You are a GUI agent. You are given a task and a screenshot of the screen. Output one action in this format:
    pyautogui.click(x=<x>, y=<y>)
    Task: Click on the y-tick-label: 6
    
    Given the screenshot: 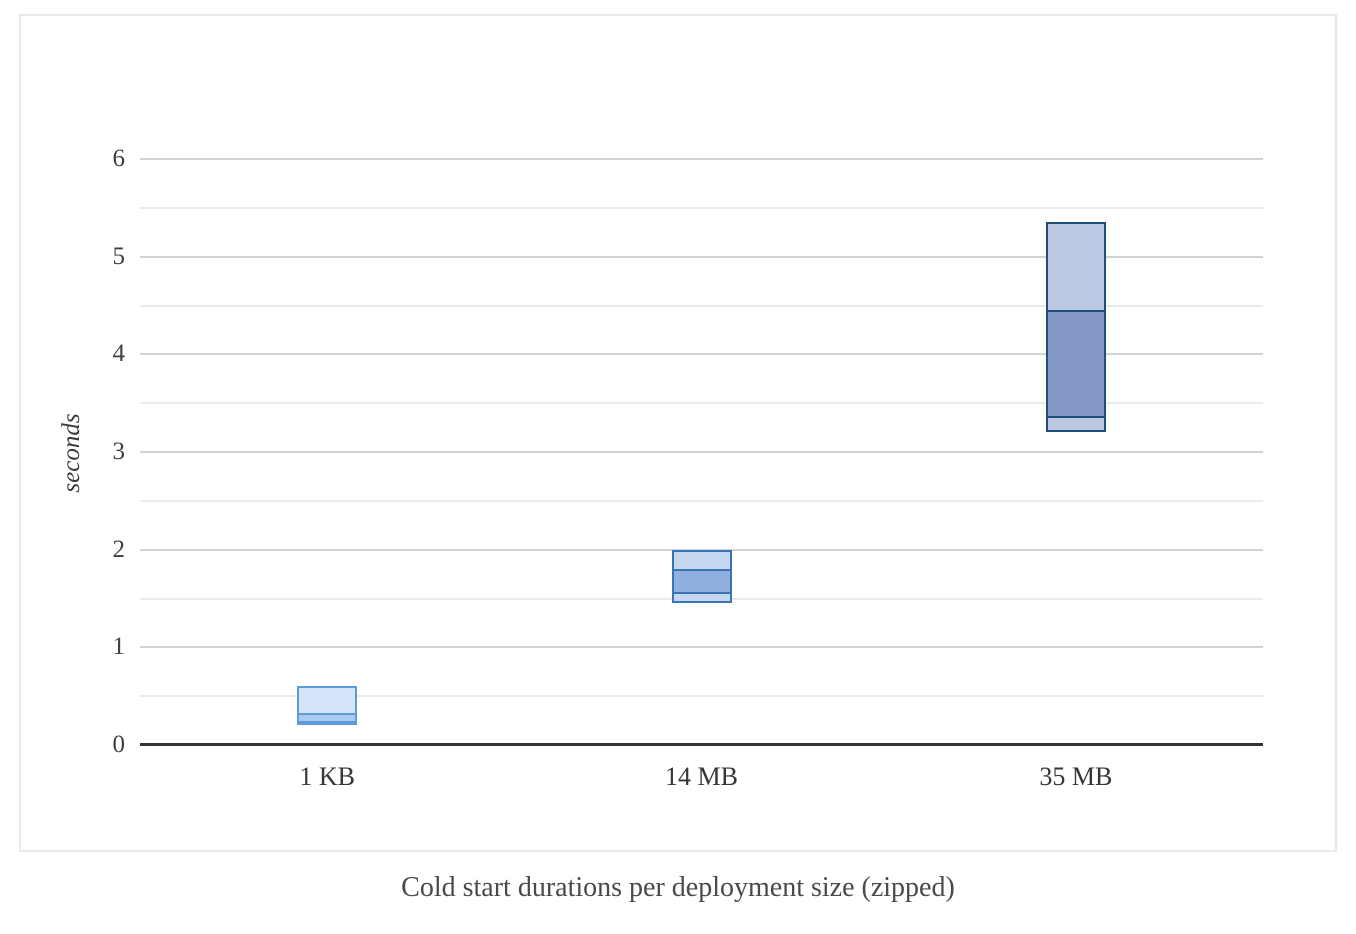 What is the action you would take?
    pyautogui.click(x=119, y=158)
    